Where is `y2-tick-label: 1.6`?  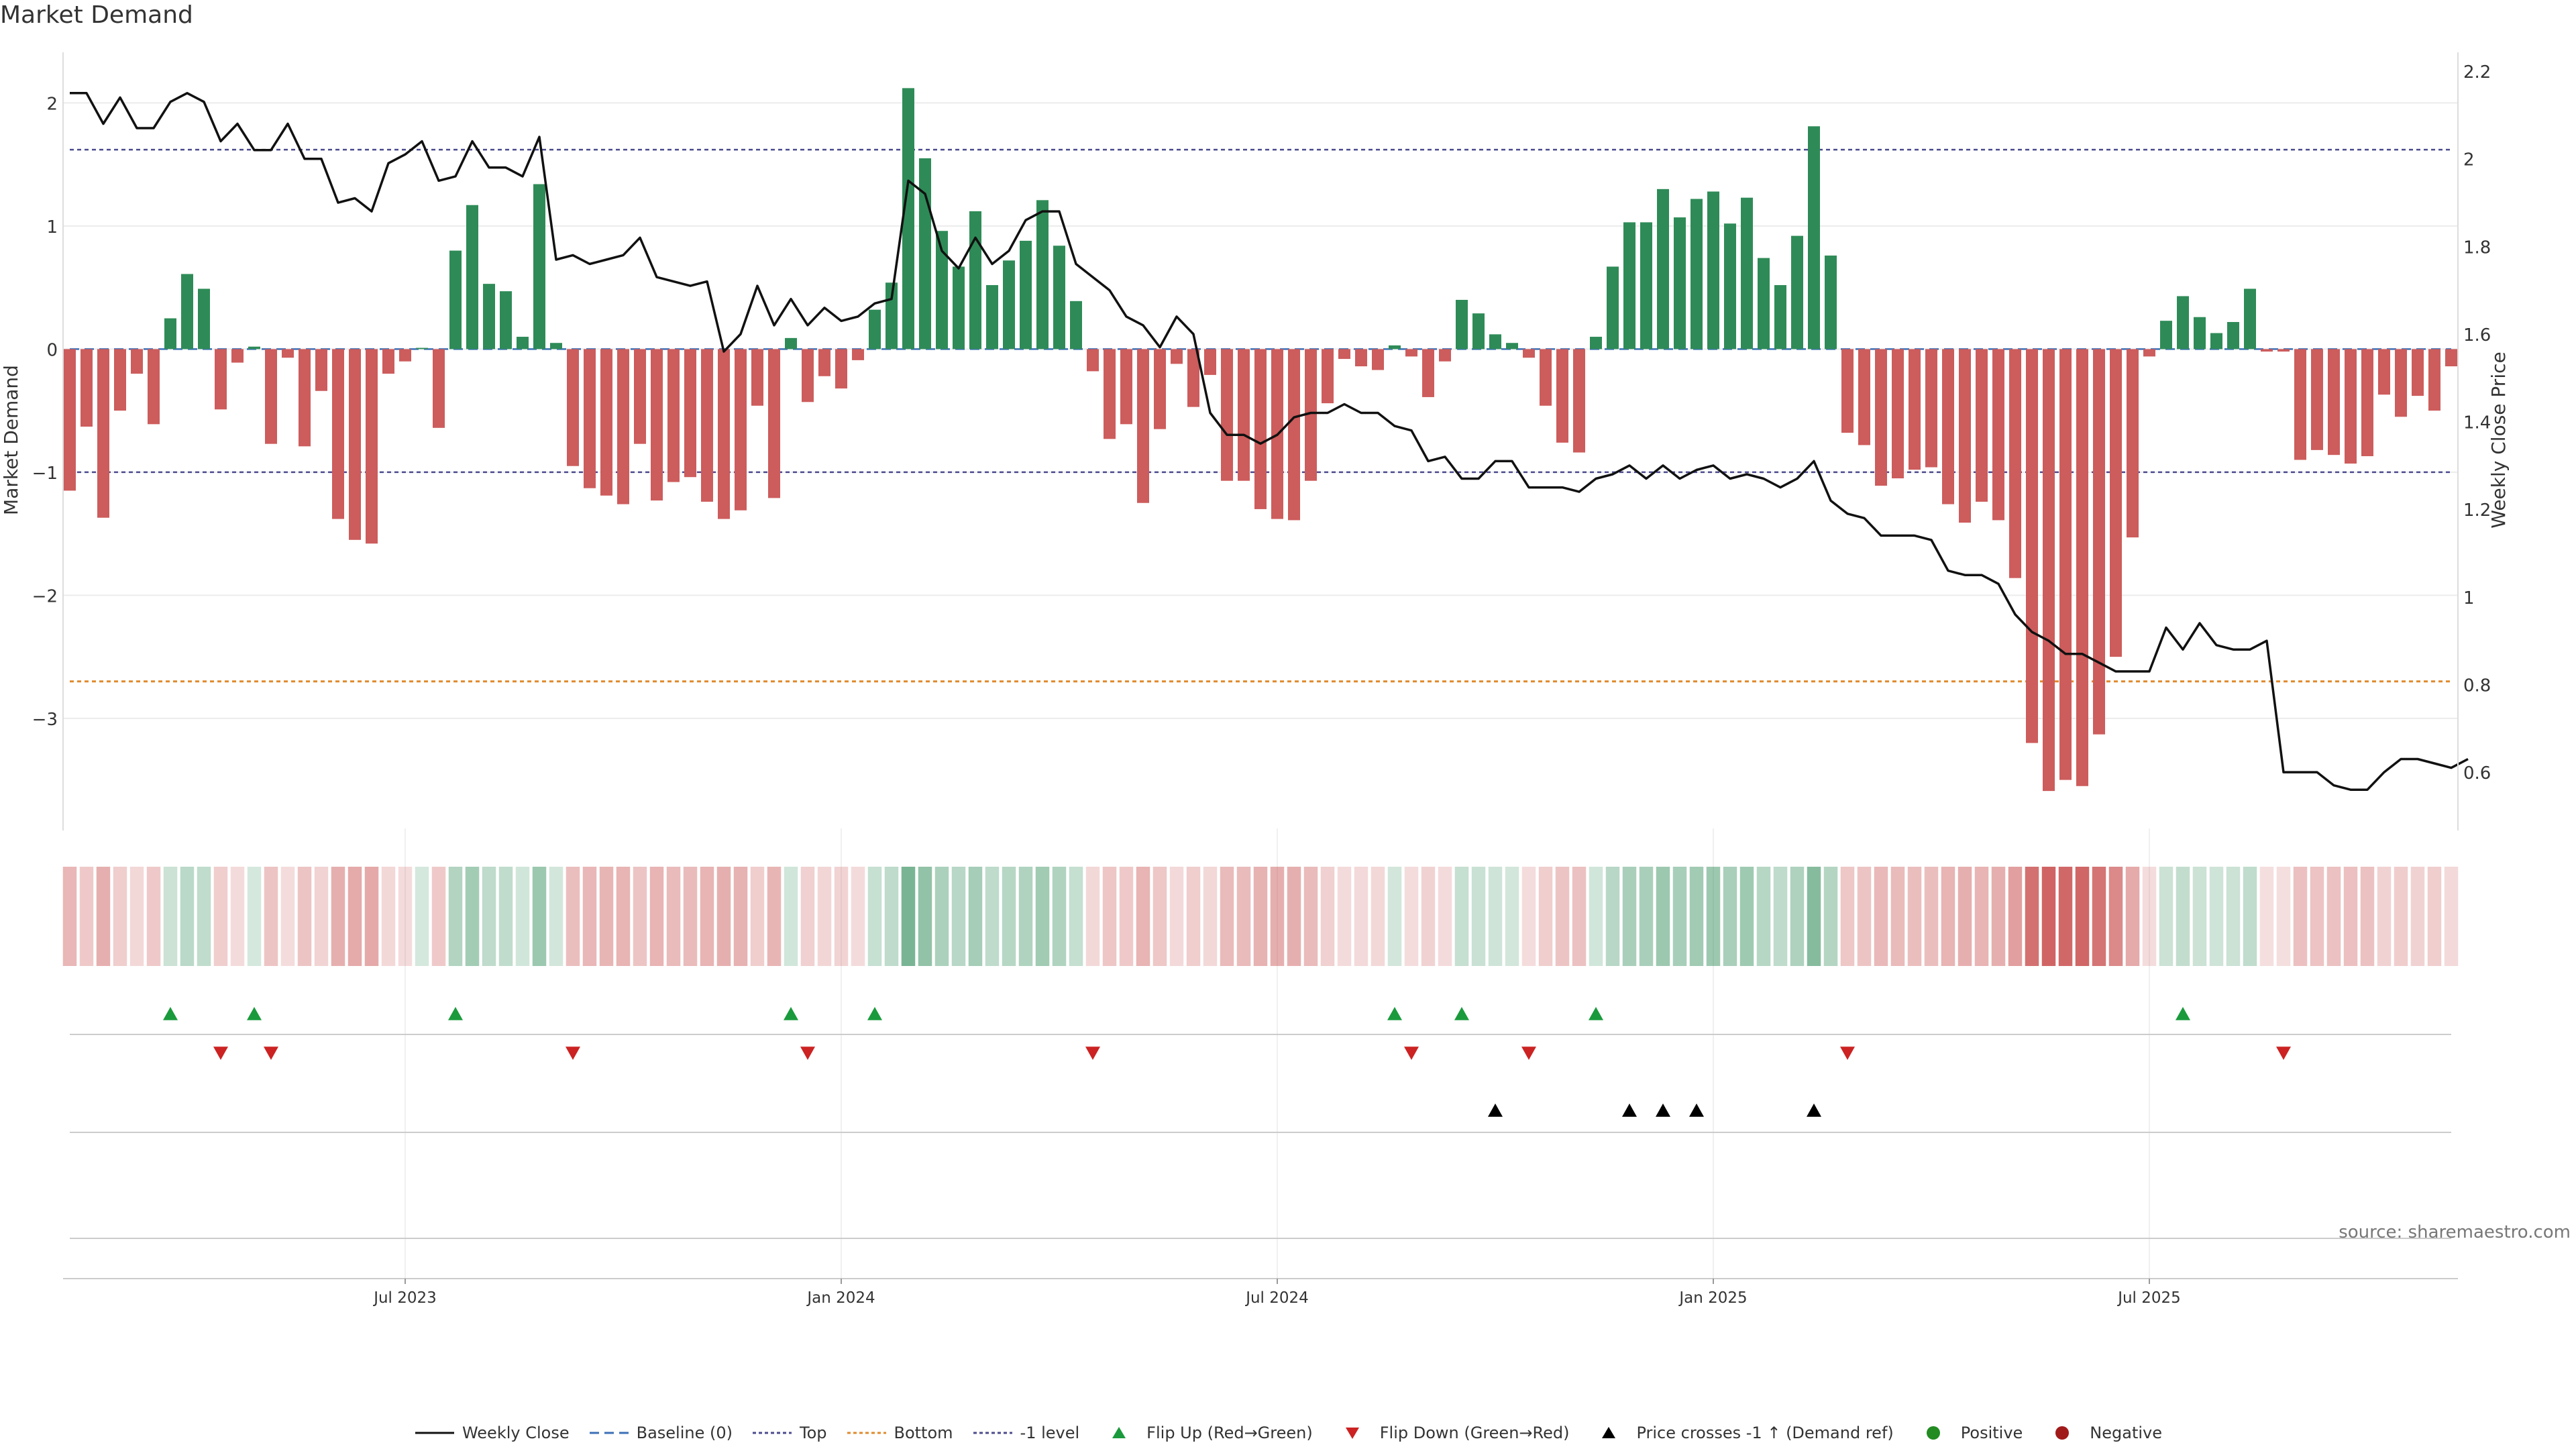 y2-tick-label: 1.6 is located at coordinates (2477, 335).